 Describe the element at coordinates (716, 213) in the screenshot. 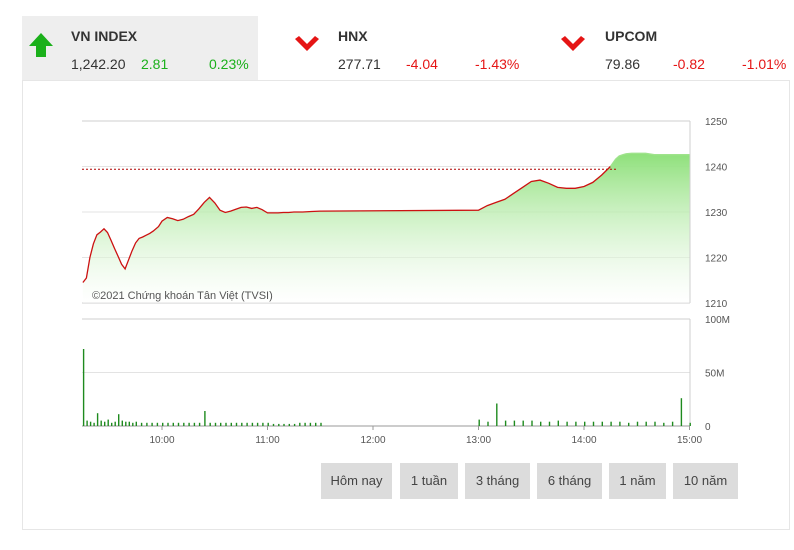

I see `price-tick-label: 1230` at that location.